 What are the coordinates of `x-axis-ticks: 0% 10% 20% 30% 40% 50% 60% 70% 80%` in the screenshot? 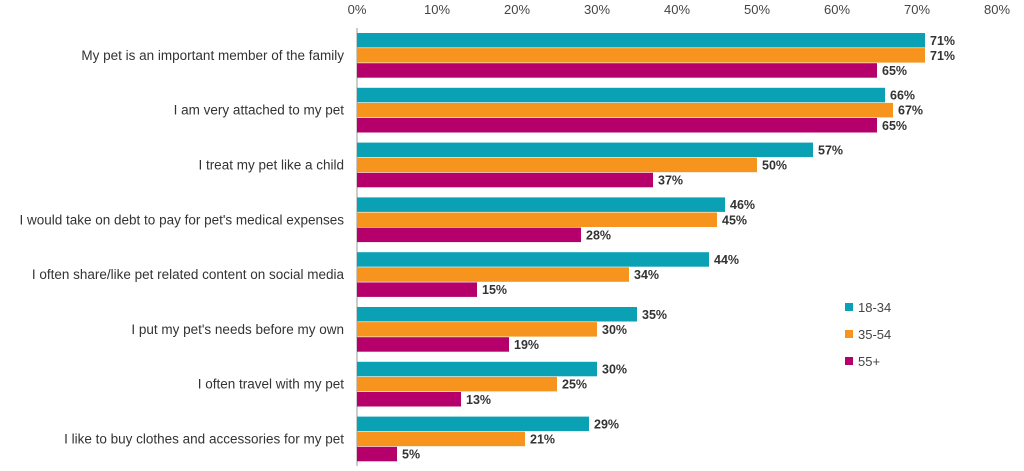 It's located at (679, 9).